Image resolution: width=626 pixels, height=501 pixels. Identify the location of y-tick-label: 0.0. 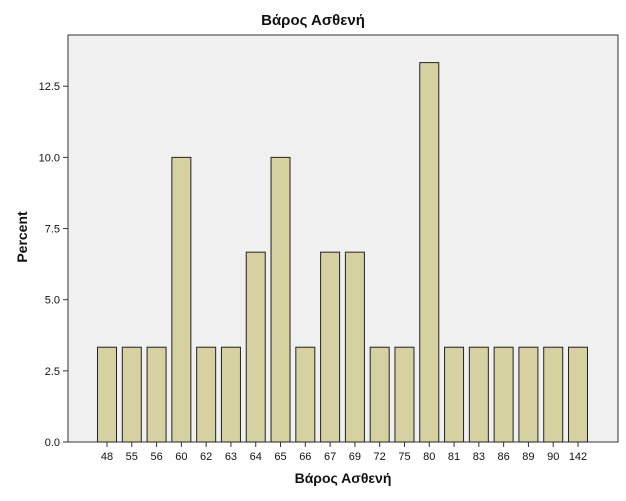
(52, 443).